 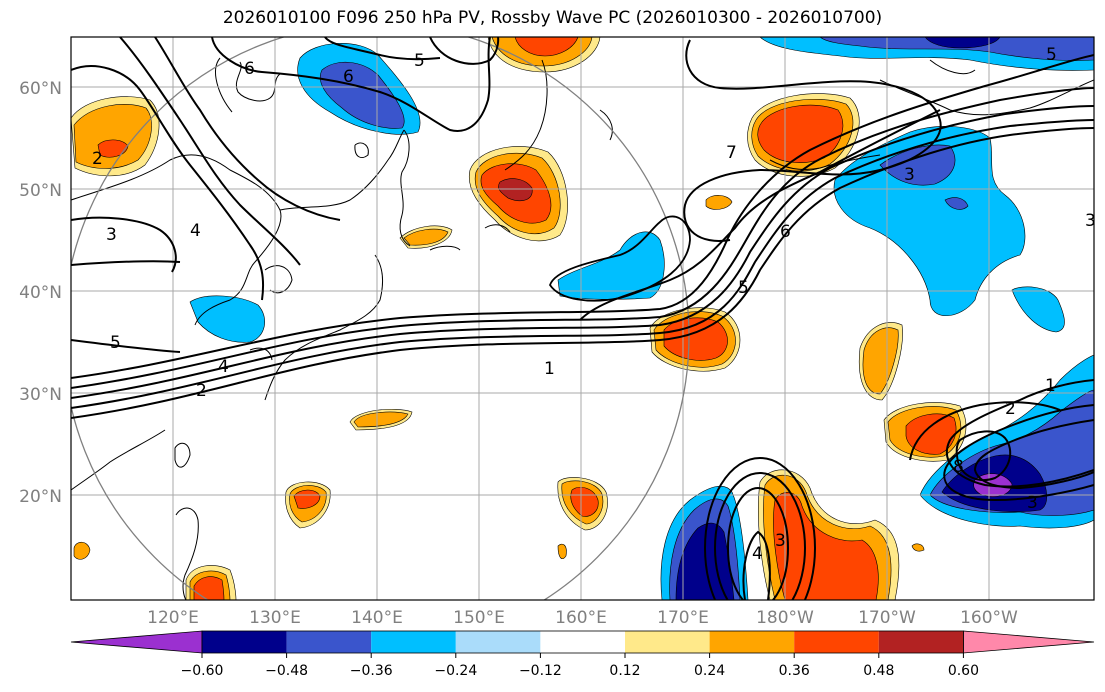 I want to click on colorbar-tick-label: −0.24, so click(x=455, y=671).